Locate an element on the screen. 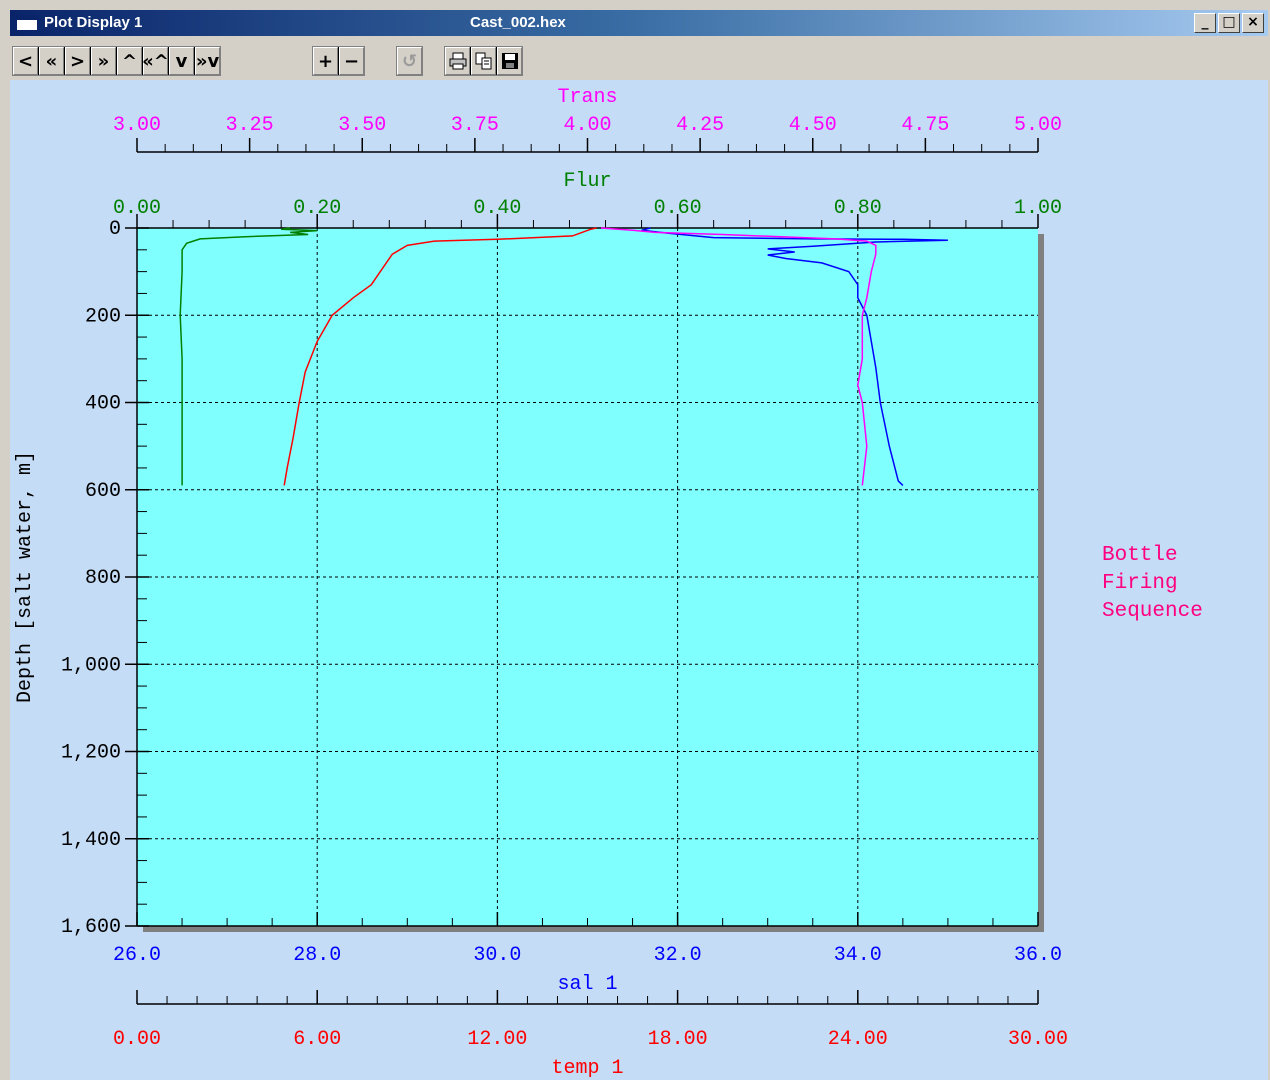 The image size is (1270, 1080). y-tick-label: 1,600 is located at coordinates (91, 927).